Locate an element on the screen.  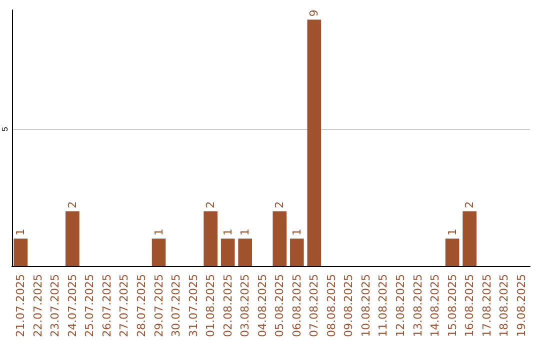
x-tick-label: 11.08.2025 is located at coordinates (383, 306).